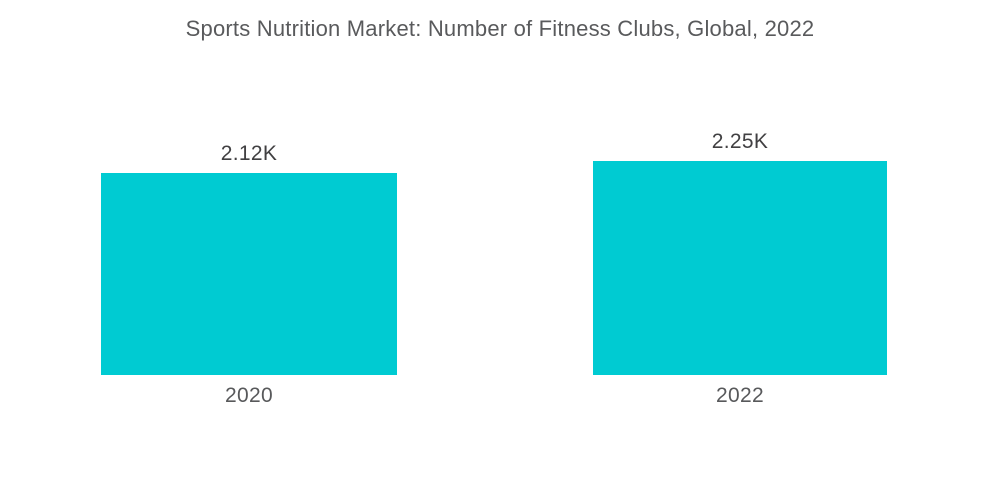 The height and width of the screenshot is (504, 1000). I want to click on bar-2020, so click(249, 274).